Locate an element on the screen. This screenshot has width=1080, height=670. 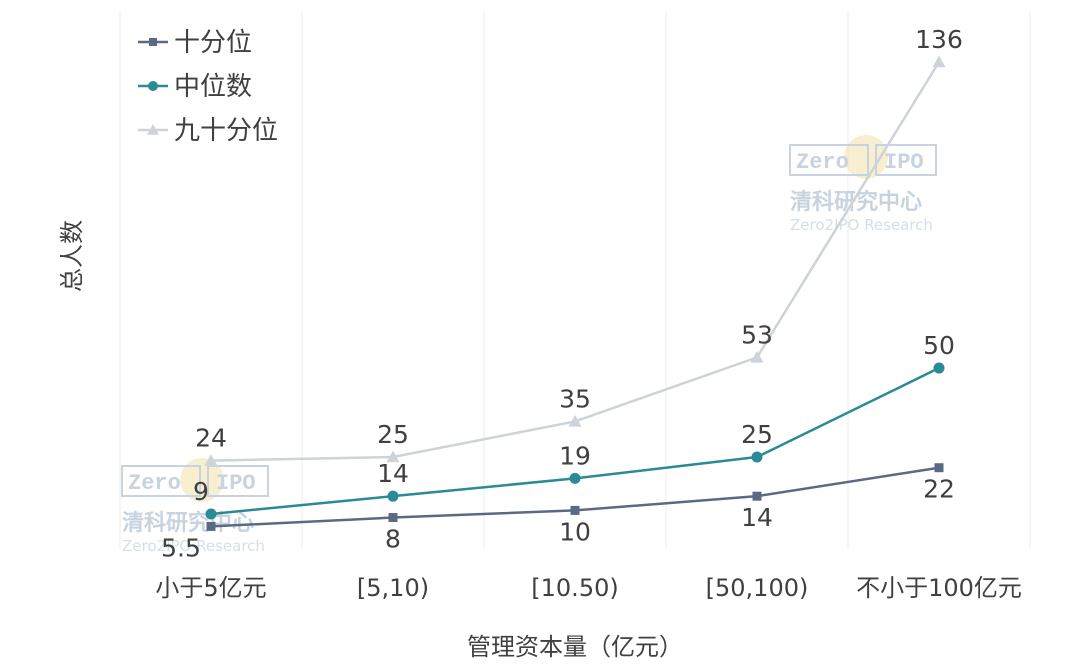
data-label: 8 is located at coordinates (393, 539).